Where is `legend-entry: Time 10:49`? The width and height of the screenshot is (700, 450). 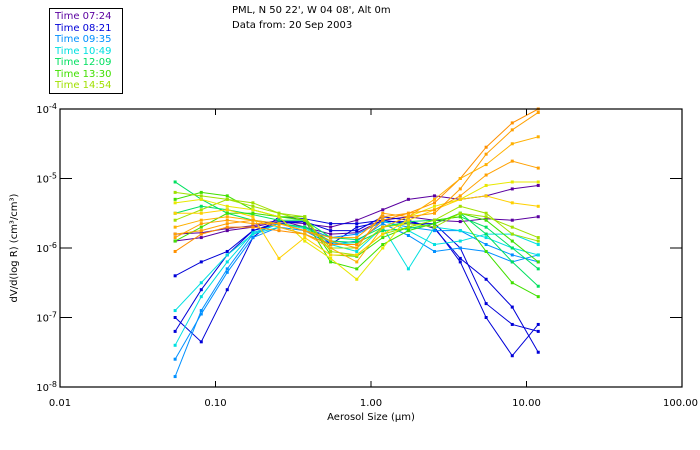
legend-entry: Time 10:49 is located at coordinates (83, 51).